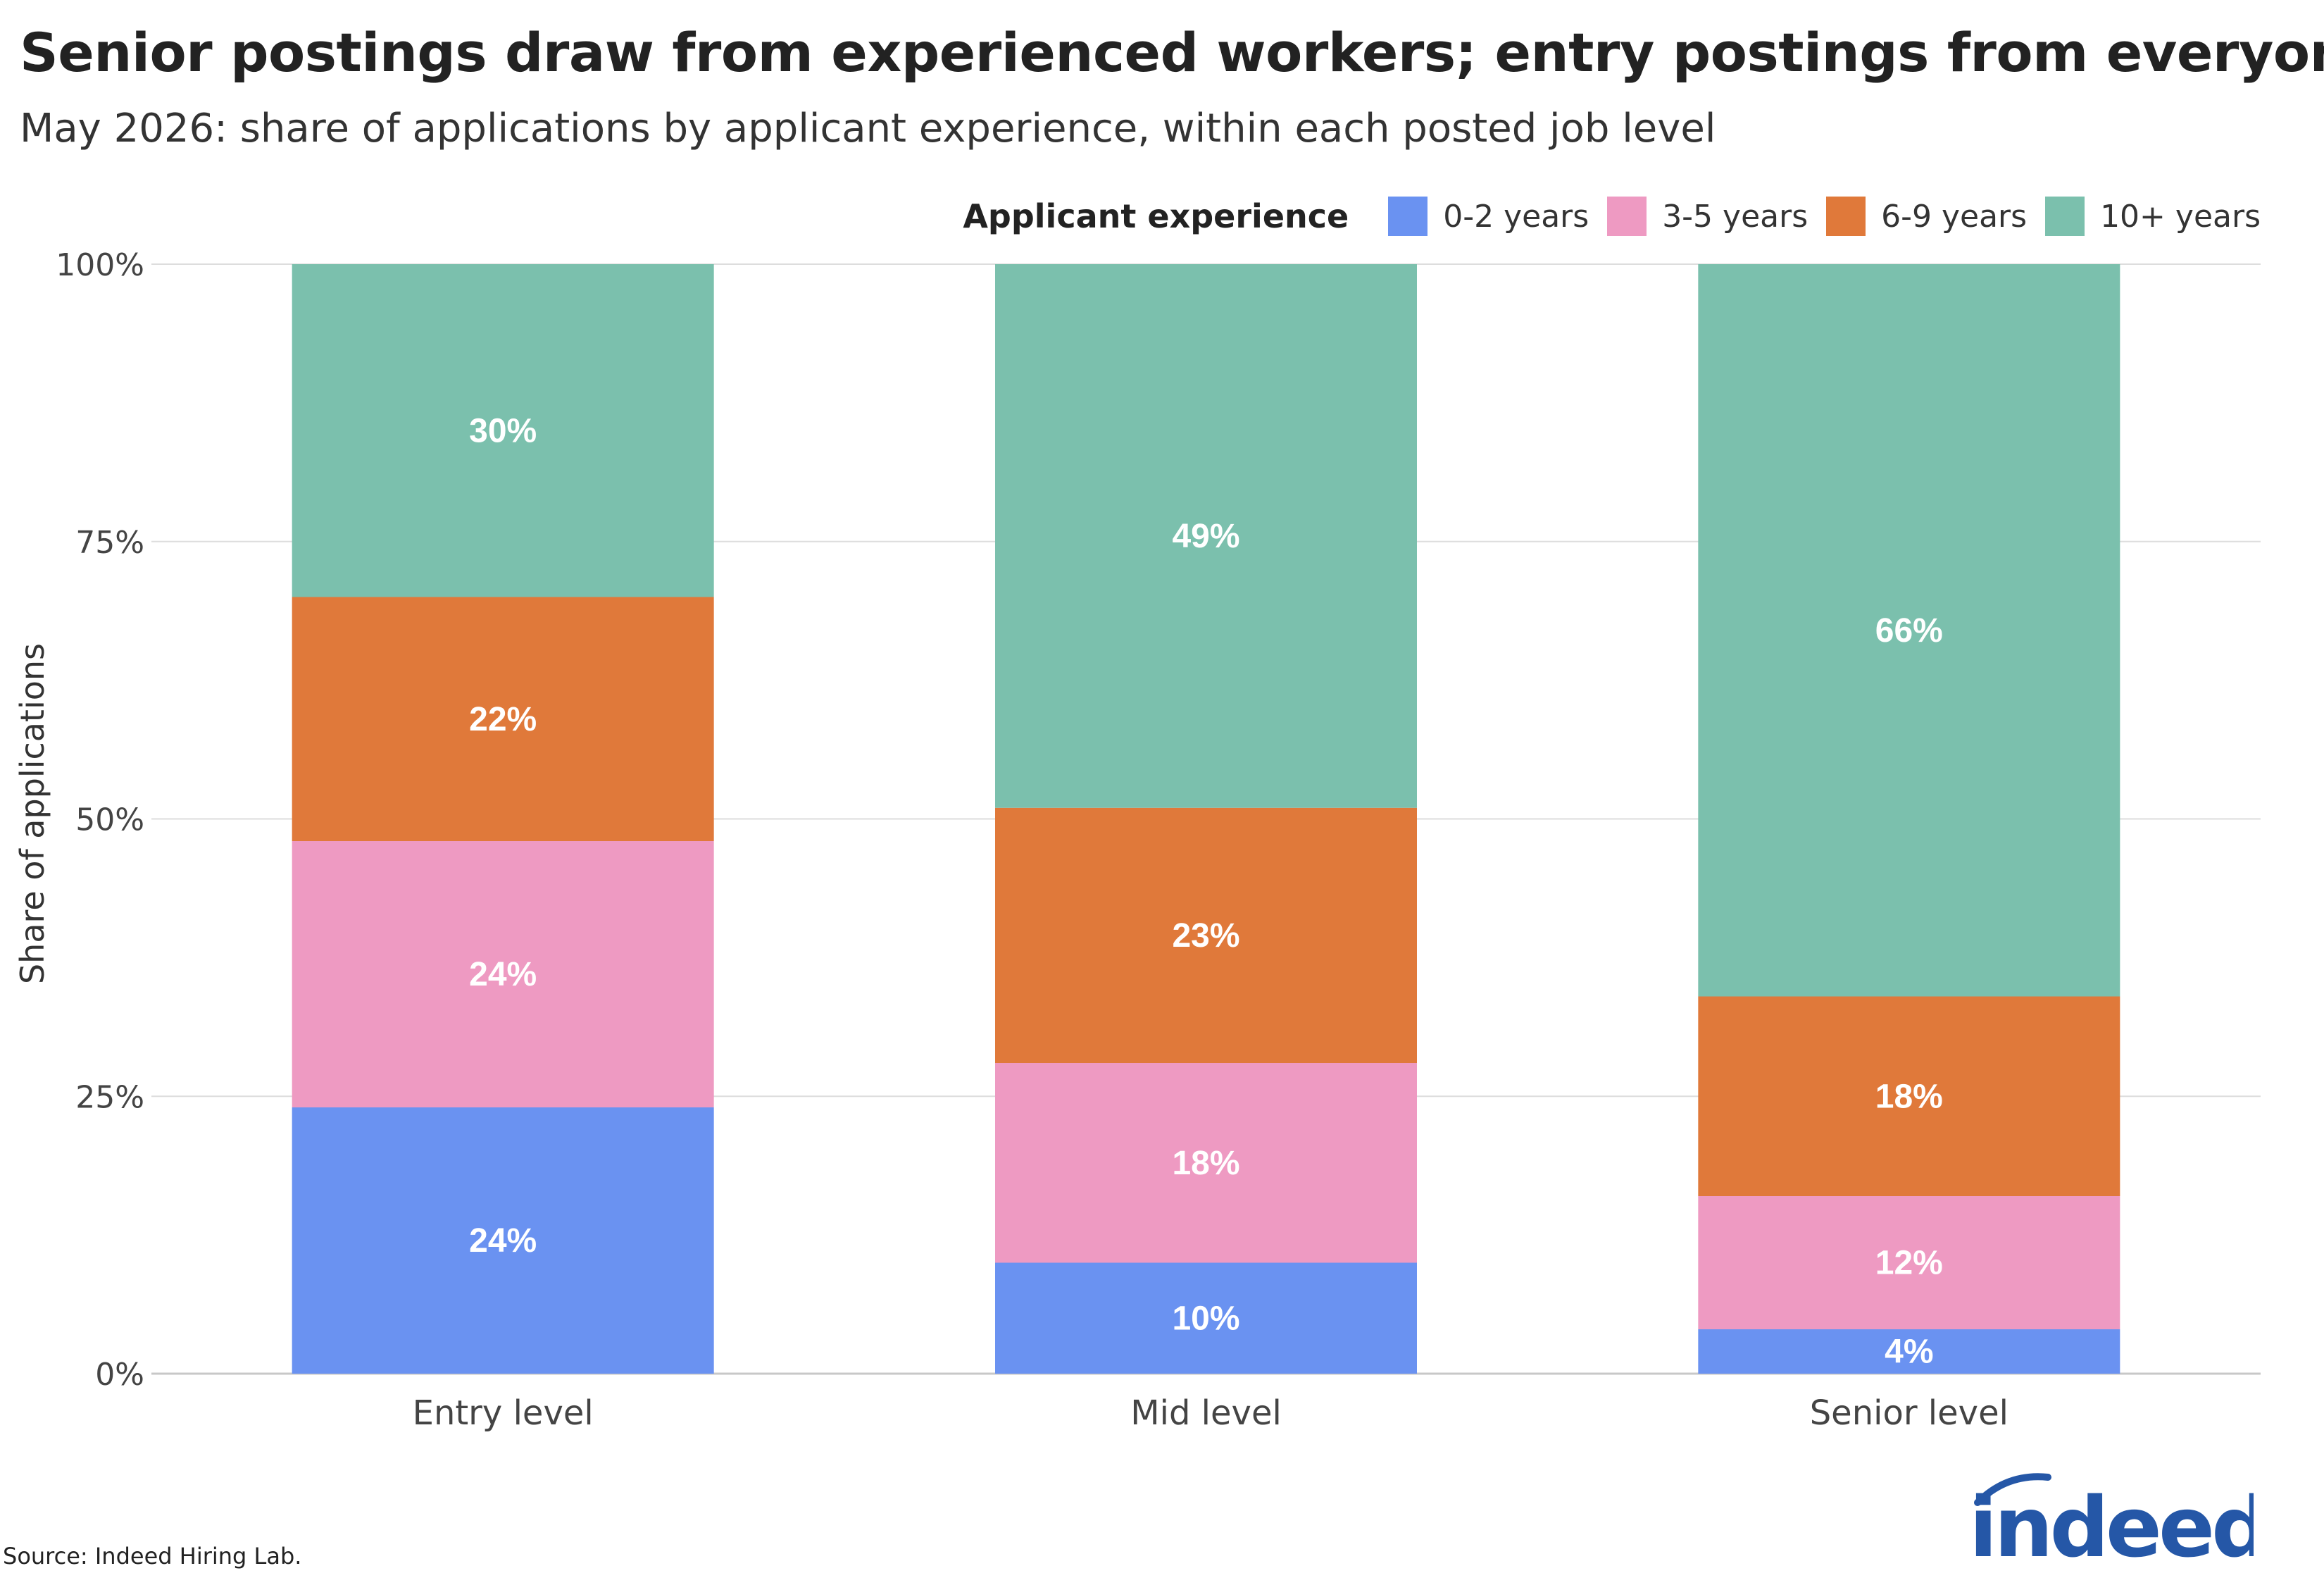  I want to click on legend-swatch-0-2-years, so click(1408, 216).